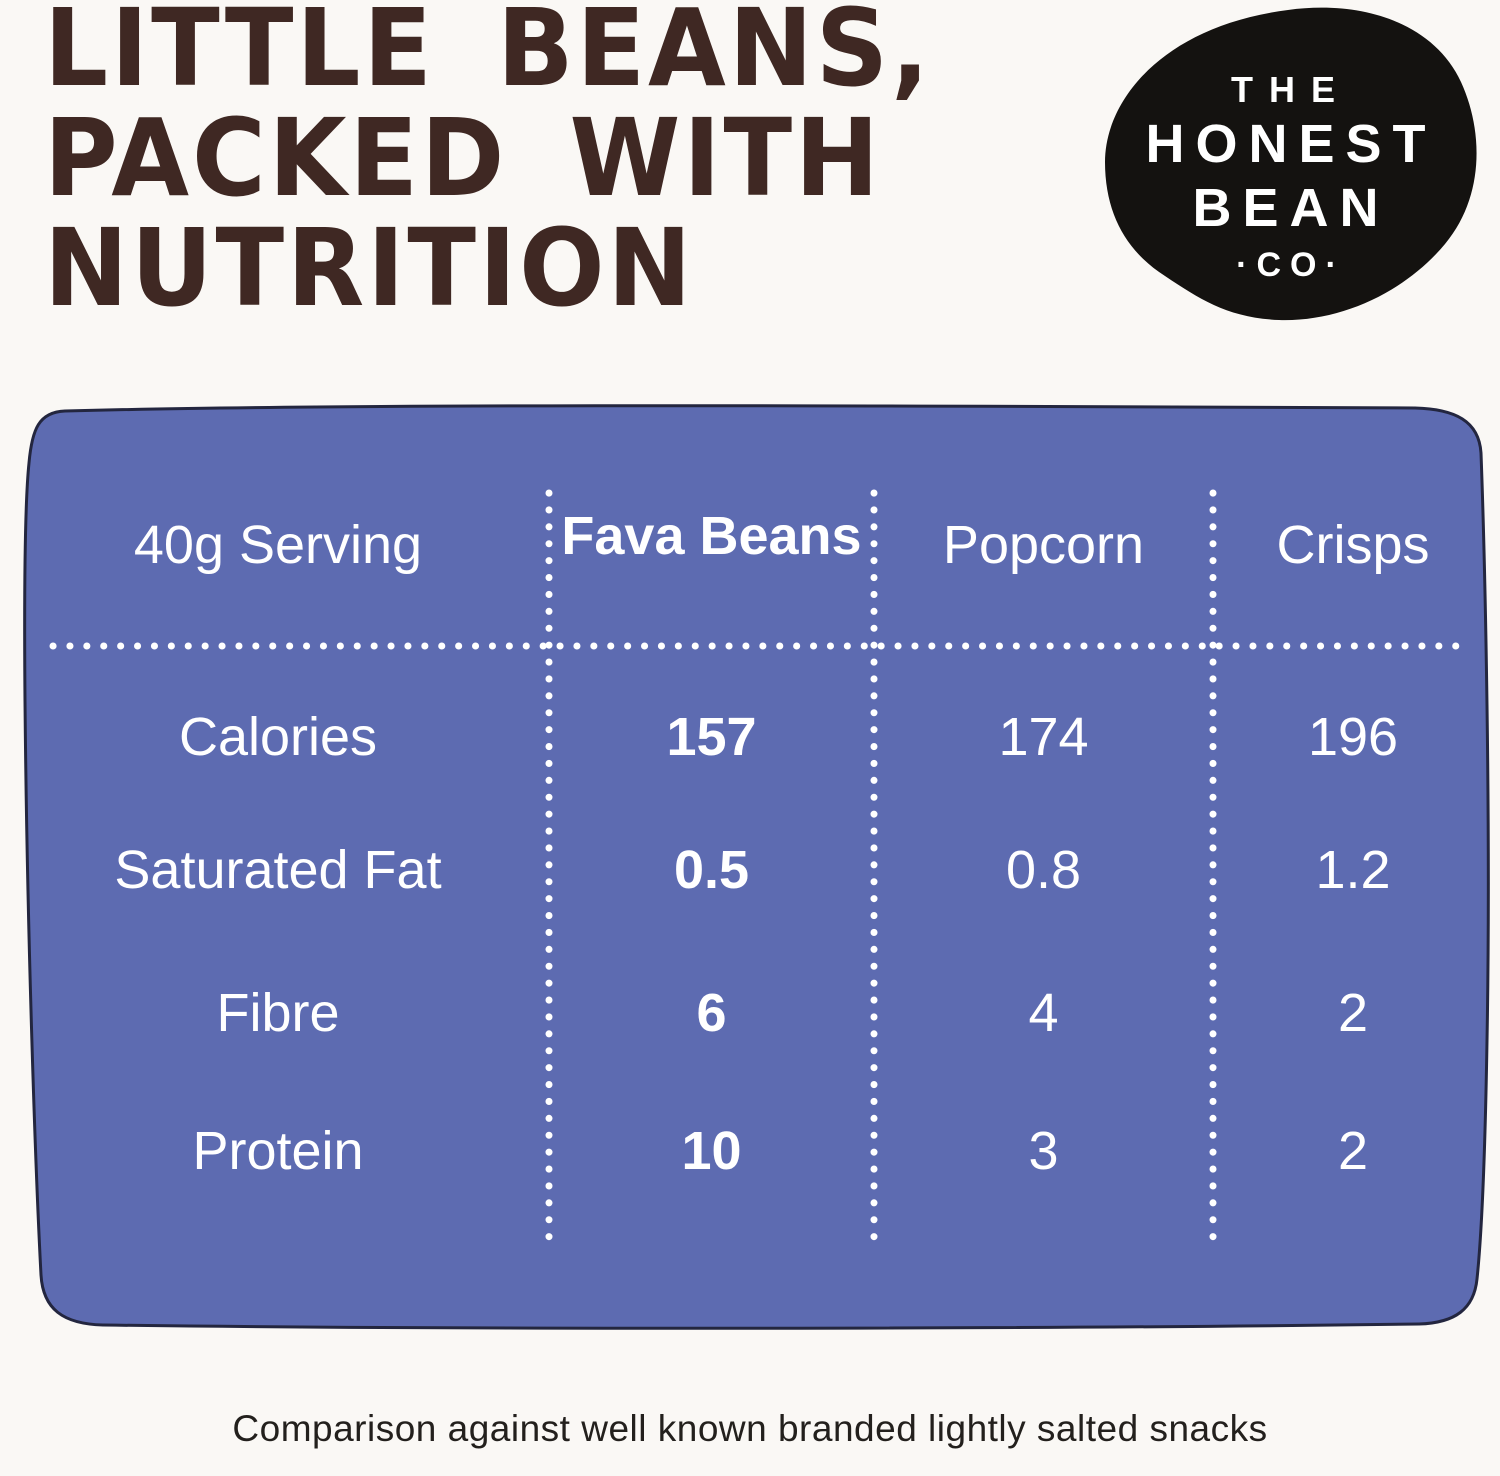 The height and width of the screenshot is (1476, 1500). What do you see at coordinates (463, 159) in the screenshot?
I see `title-line-2: PACKED WITH` at bounding box center [463, 159].